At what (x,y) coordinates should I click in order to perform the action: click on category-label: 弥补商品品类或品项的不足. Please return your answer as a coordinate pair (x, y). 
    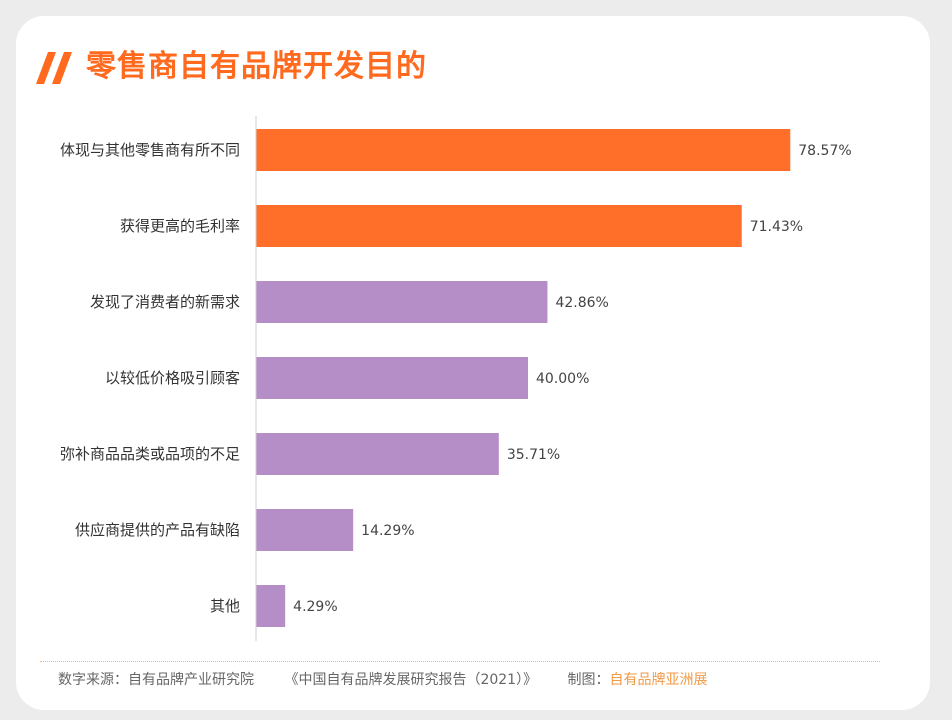
    Looking at the image, I should click on (150, 454).